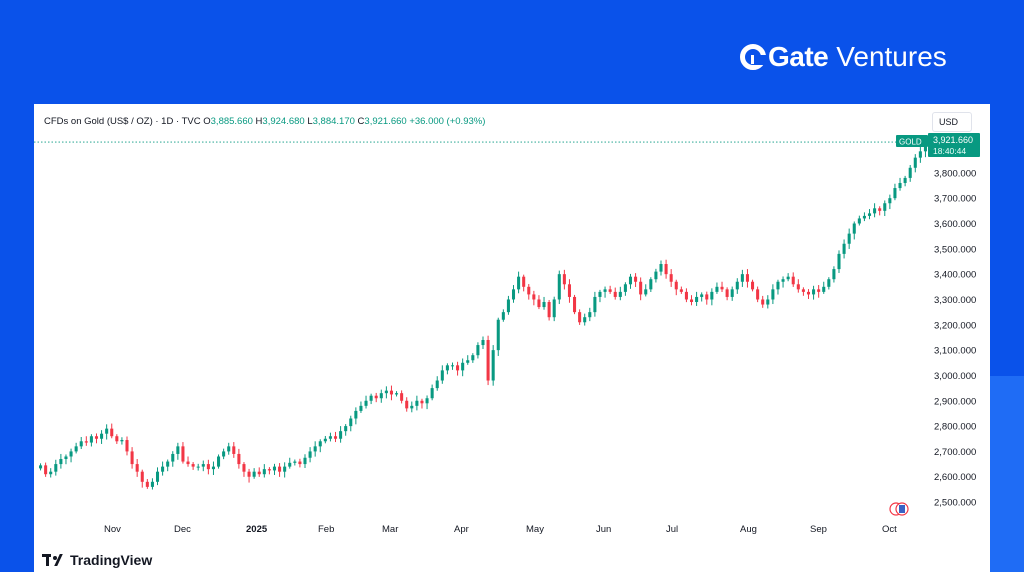 The width and height of the screenshot is (1024, 572). Describe the element at coordinates (910, 142) in the screenshot. I see `symbol-tag-label: GOLD` at that location.